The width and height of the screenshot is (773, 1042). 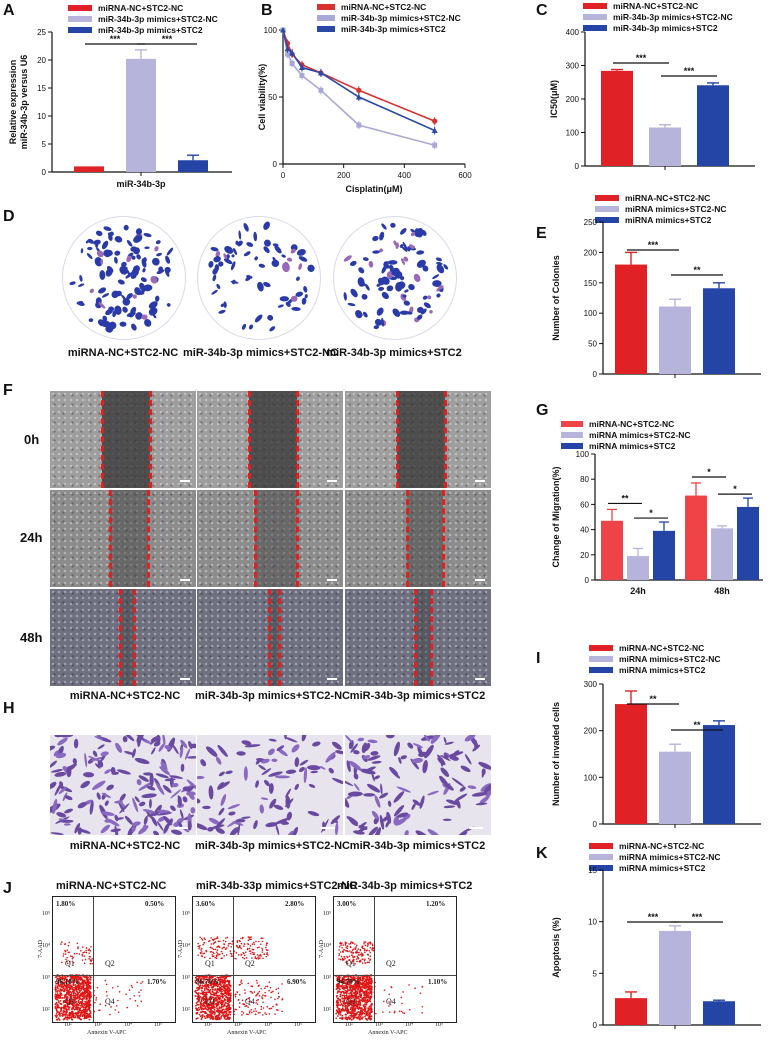 What do you see at coordinates (271, 30) in the screenshot?
I see `y-tick-label: 100` at bounding box center [271, 30].